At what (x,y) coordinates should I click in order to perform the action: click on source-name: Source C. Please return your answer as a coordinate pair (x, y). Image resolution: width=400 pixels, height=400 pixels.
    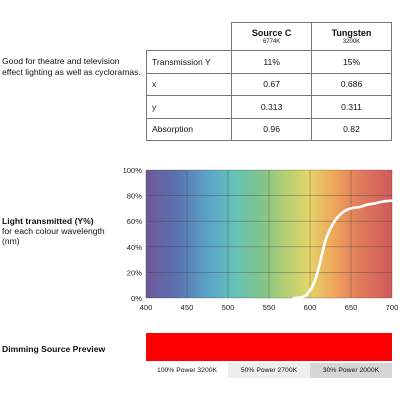
    Looking at the image, I should click on (271, 32).